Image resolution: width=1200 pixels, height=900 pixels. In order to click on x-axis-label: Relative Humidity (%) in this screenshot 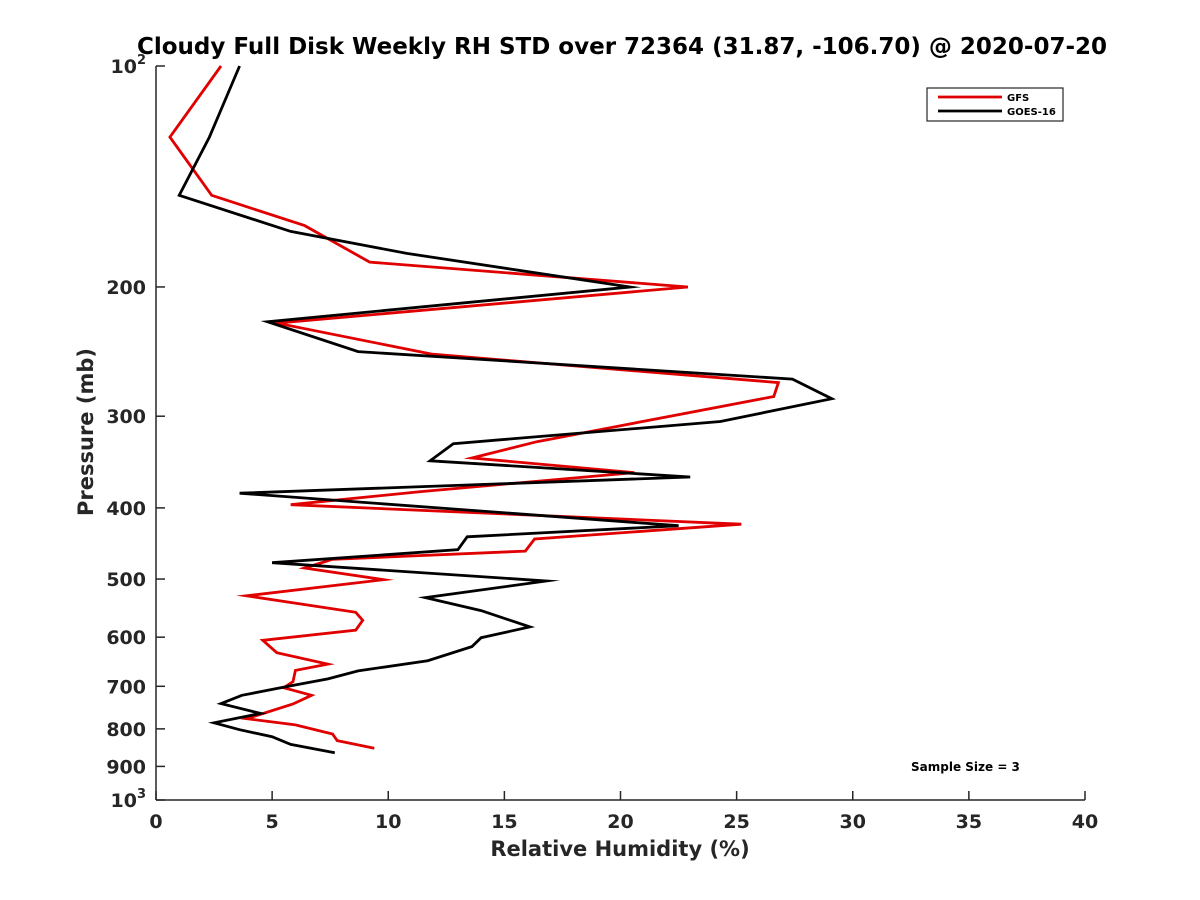, I will do `click(619, 849)`.